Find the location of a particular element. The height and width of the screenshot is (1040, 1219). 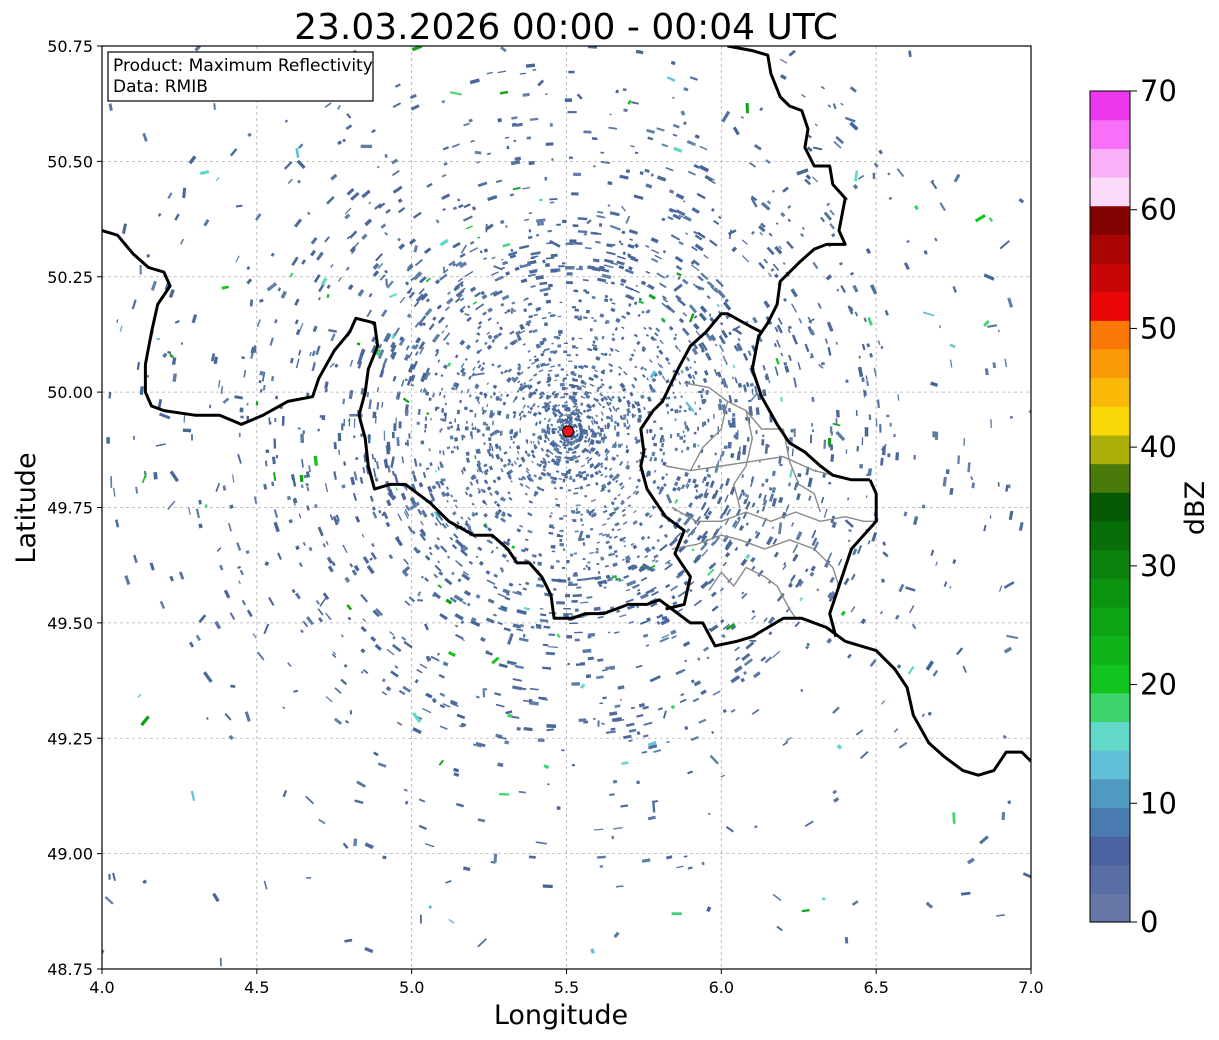

x-axis-label: Longitude is located at coordinates (561, 1015).